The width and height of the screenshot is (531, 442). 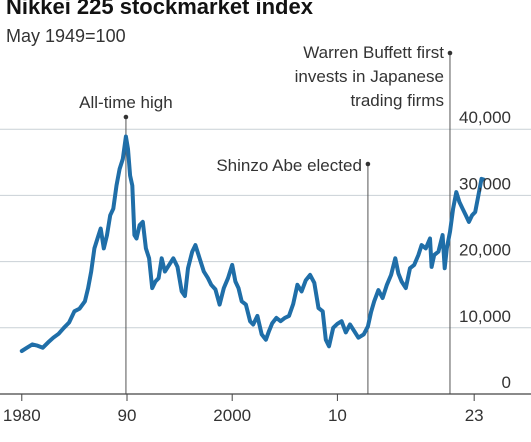 What do you see at coordinates (506, 382) in the screenshot?
I see `y-tick-label: 0` at bounding box center [506, 382].